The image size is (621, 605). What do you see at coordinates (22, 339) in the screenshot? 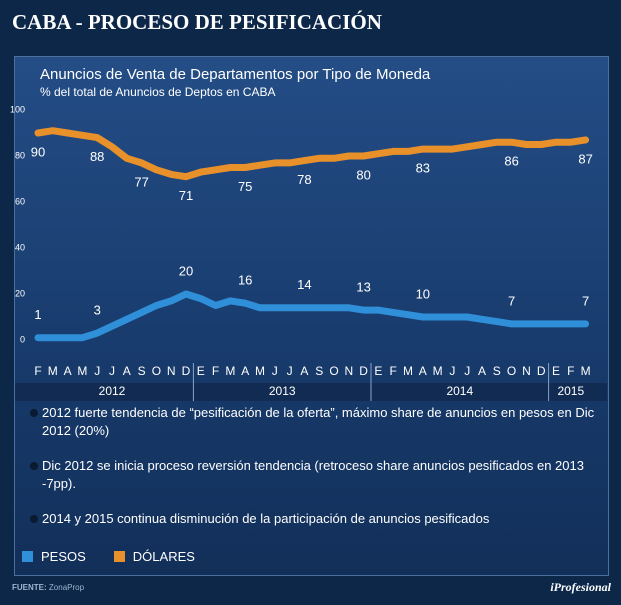
I see `y-tick-label: 0` at bounding box center [22, 339].